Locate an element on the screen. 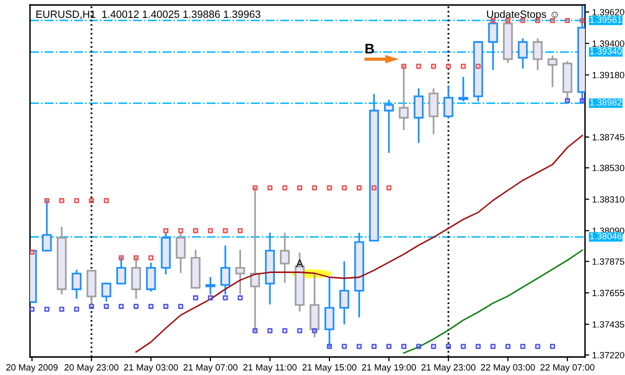  x-tick-label: 21 May 23:00 is located at coordinates (449, 368).